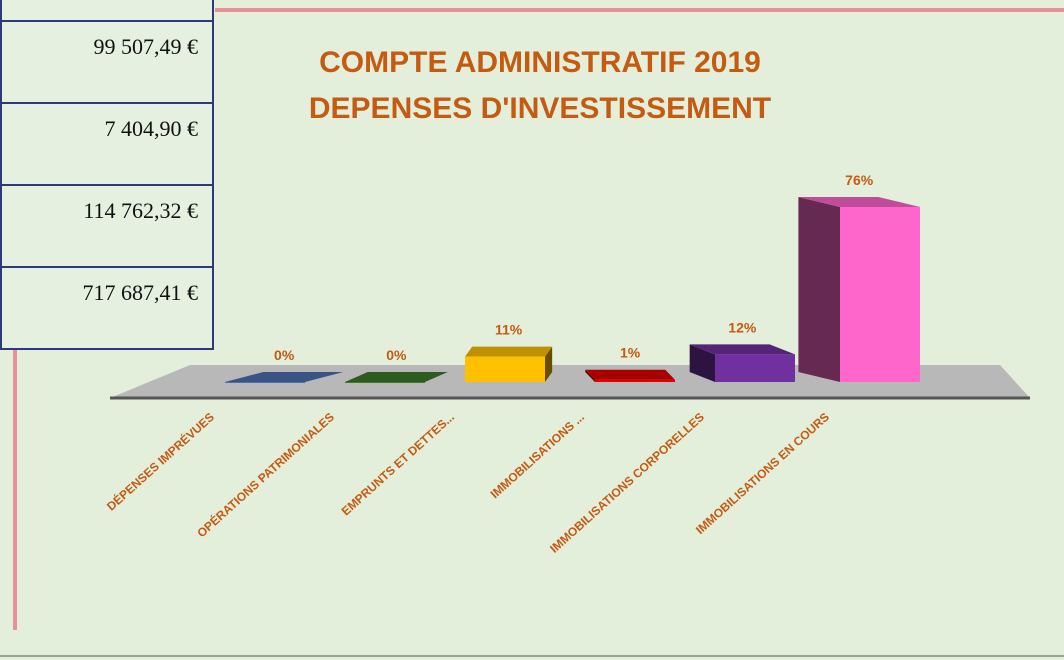 The image size is (1064, 660). I want to click on chart-title: COMPTE ADMINISTRATIF 2019, so click(540, 62).